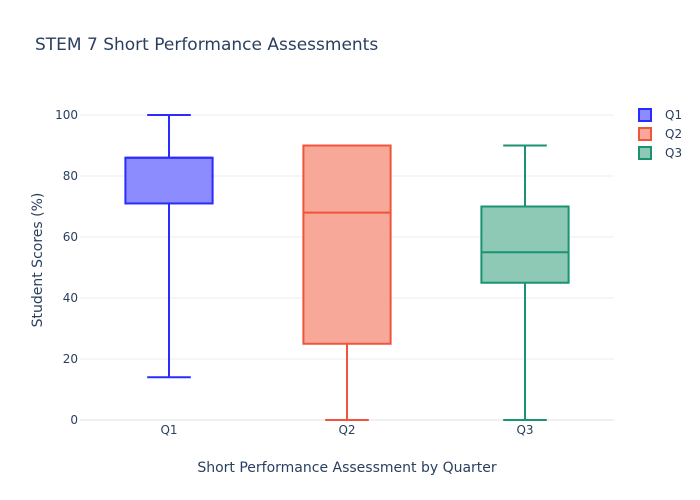 The image size is (700, 500). I want to click on legend-item-q1: Q1, so click(660, 115).